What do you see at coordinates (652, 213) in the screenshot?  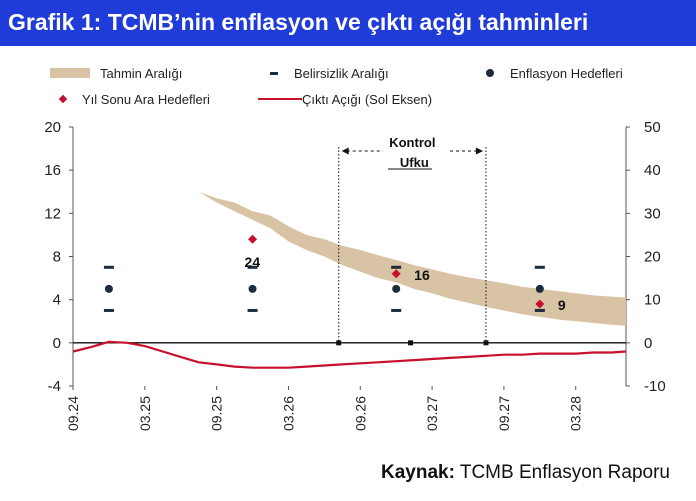 I see `right-tick-label: 30` at bounding box center [652, 213].